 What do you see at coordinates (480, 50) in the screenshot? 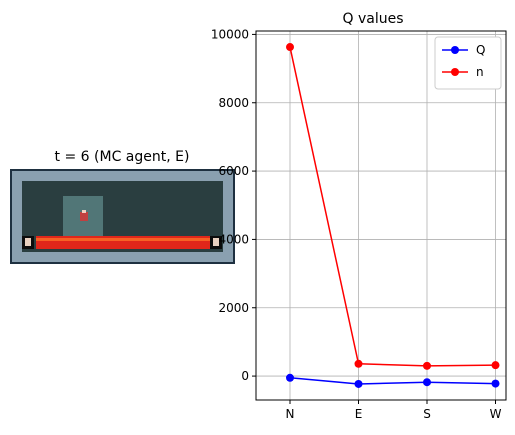
I see `legend-label-Q: Q` at bounding box center [480, 50].